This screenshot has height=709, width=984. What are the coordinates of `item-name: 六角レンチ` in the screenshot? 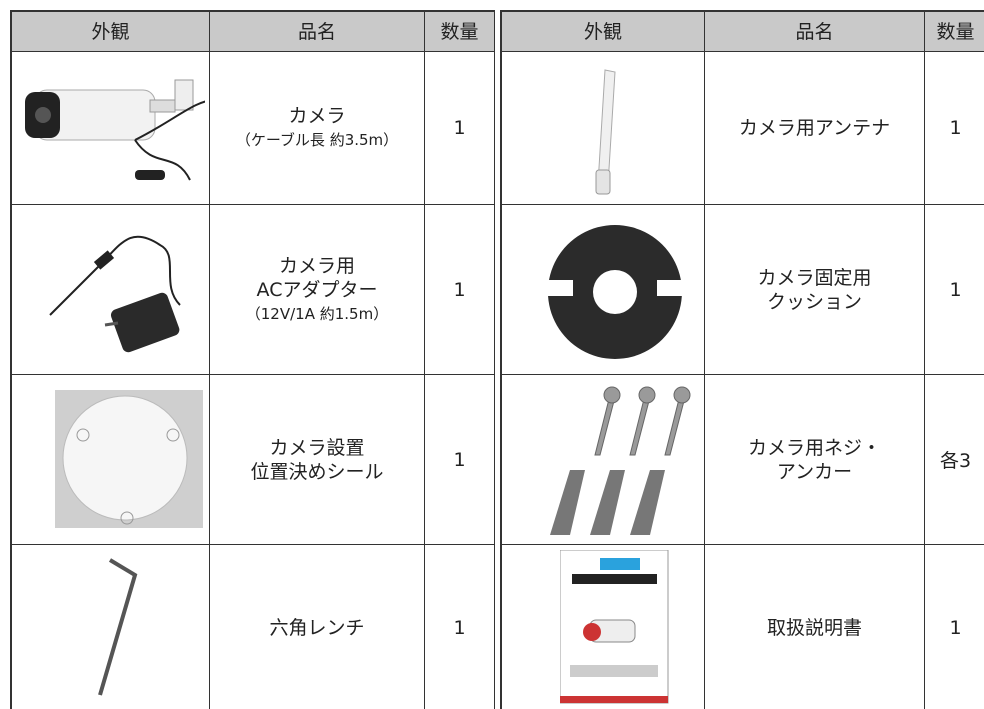 It's located at (317, 628).